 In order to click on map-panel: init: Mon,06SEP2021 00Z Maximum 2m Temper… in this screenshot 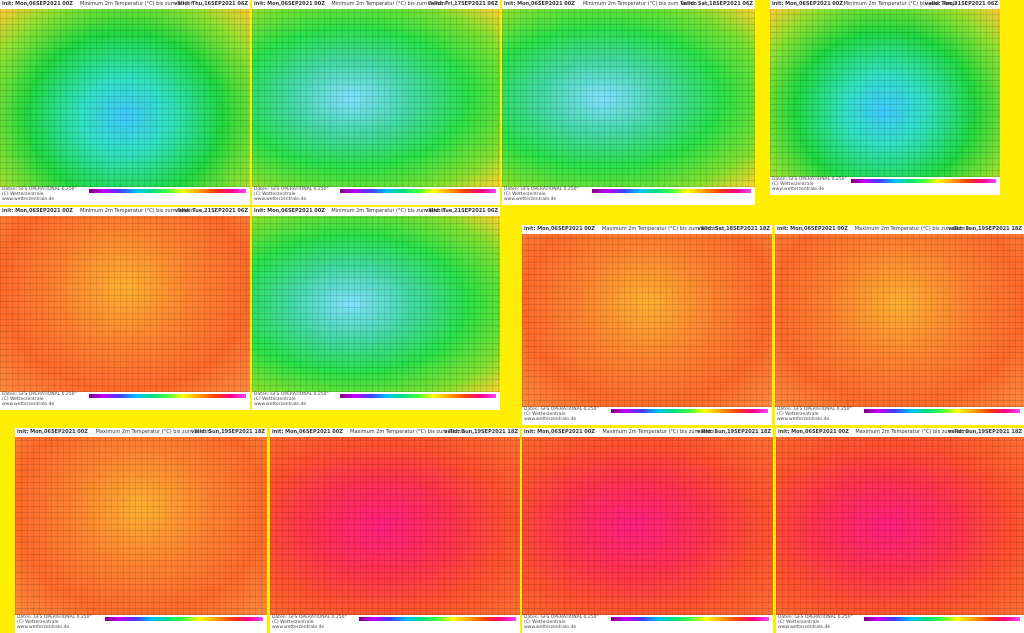, I will do `click(647, 530)`.